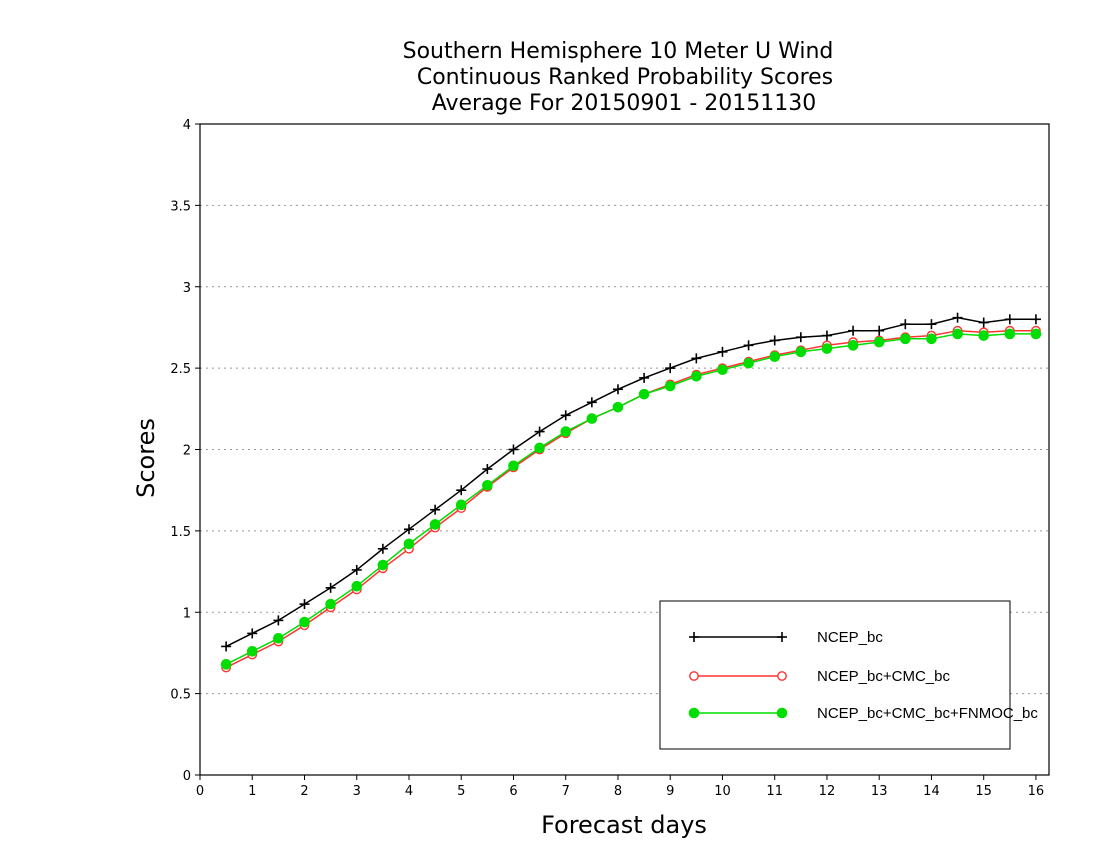 This screenshot has height=850, width=1100. Describe the element at coordinates (304, 791) in the screenshot. I see `x-tick-label: 2` at that location.